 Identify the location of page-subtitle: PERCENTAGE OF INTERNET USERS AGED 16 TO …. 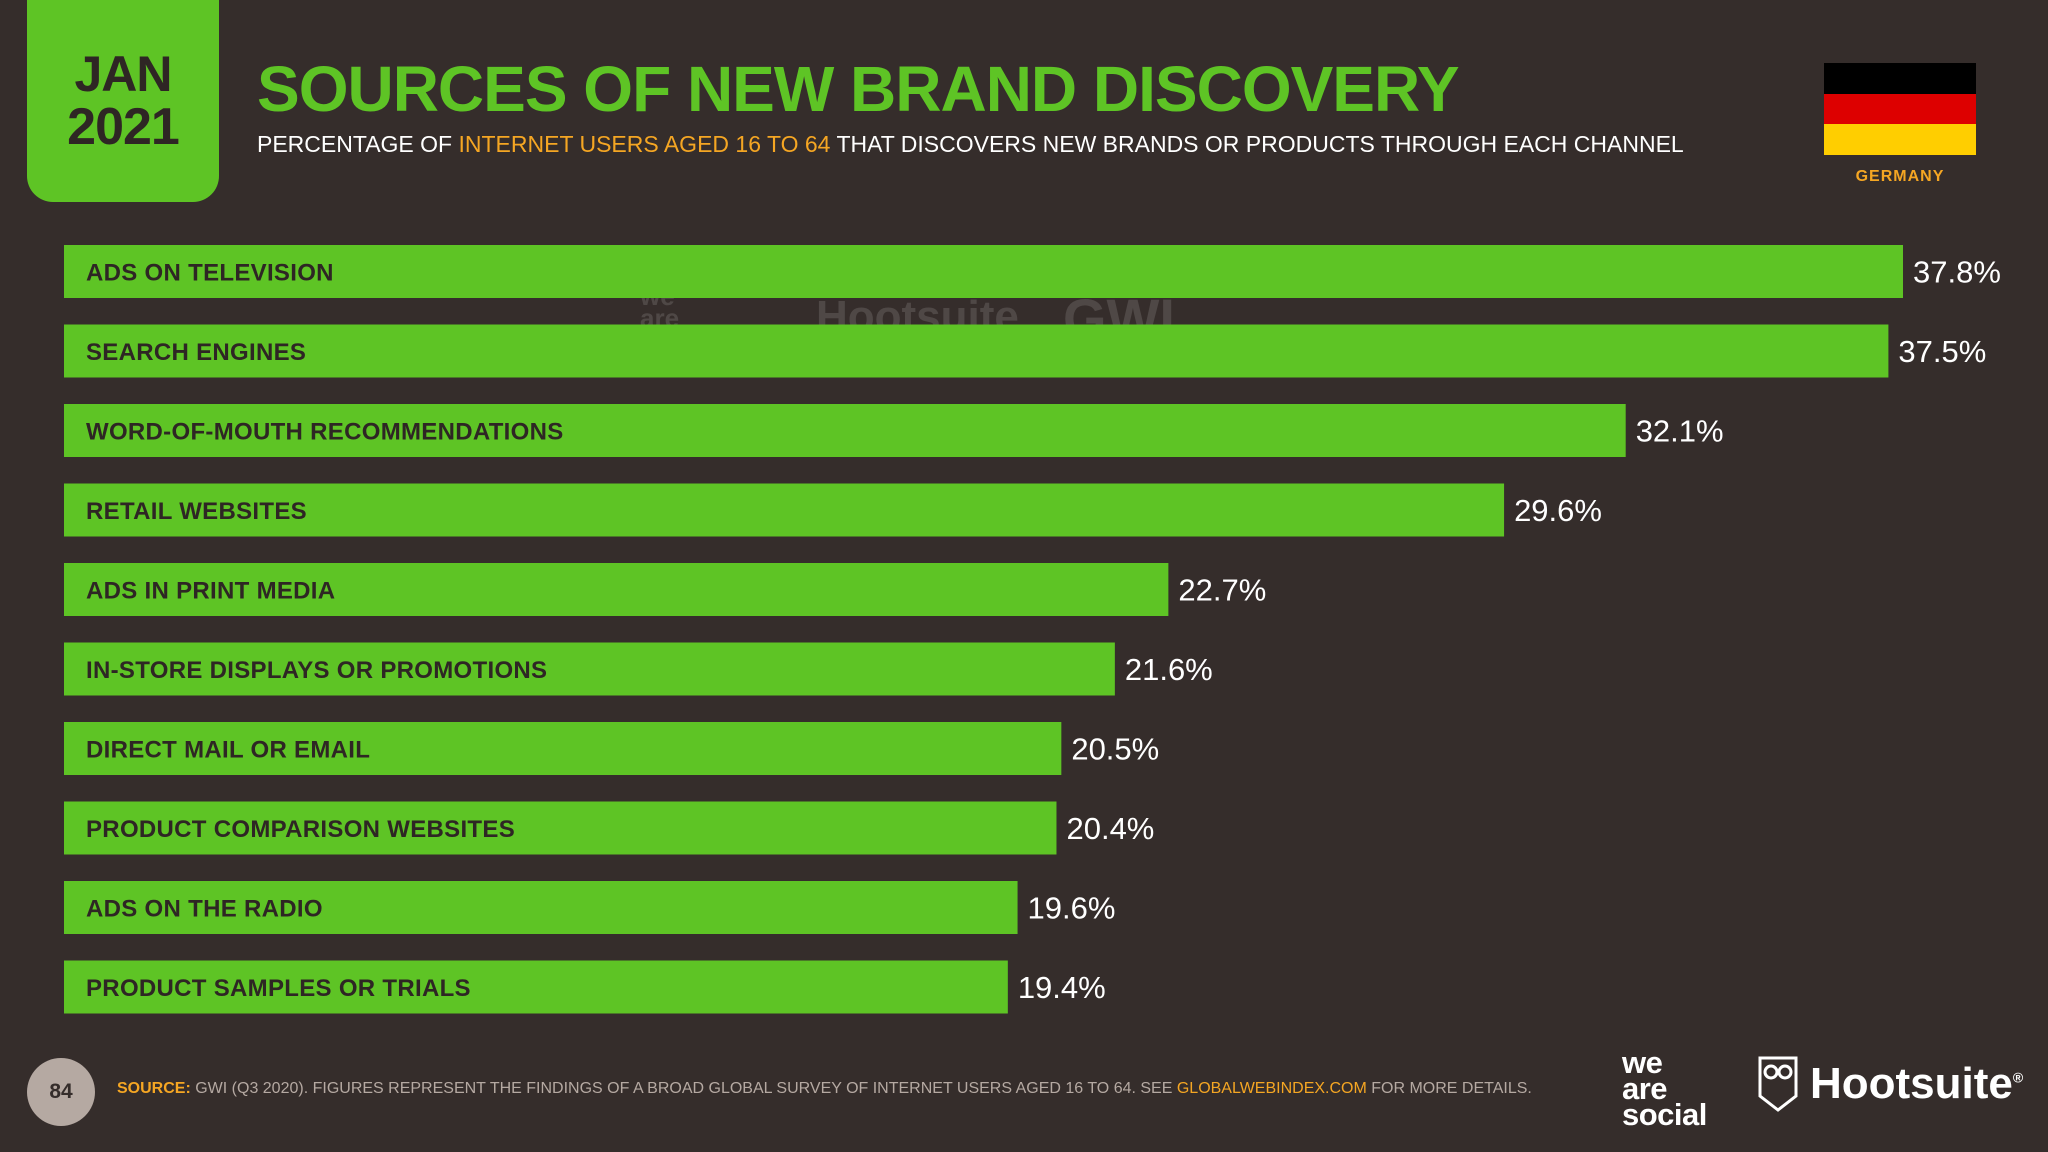
(970, 144).